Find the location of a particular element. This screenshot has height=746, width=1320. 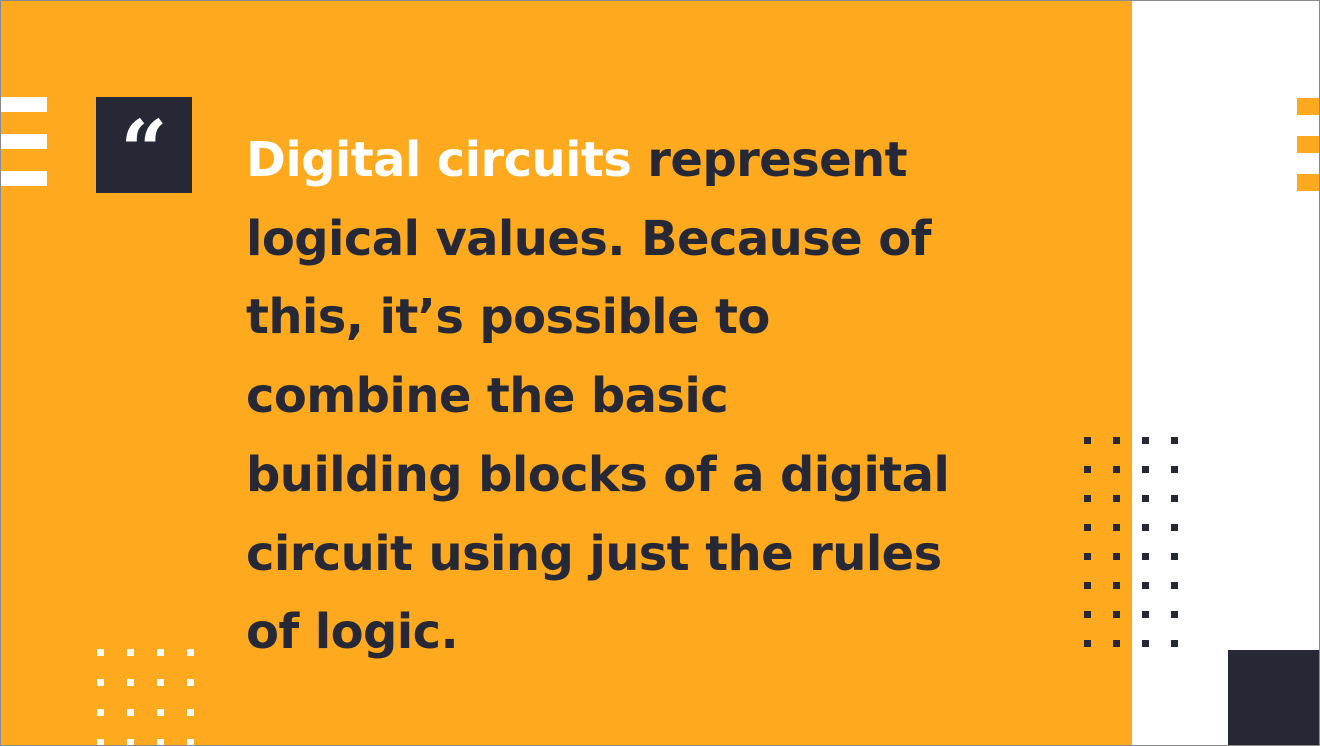

right-dot-grid is located at coordinates (1131, 542).